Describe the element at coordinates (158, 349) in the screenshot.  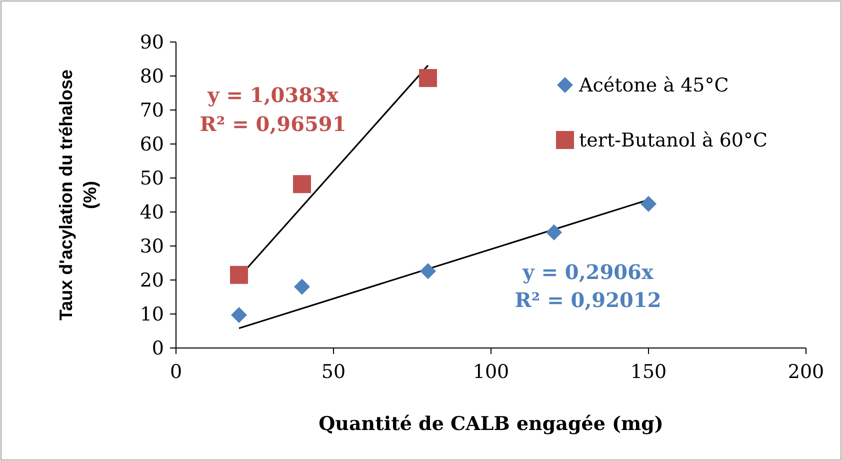
I see `y-tick-label: 0` at that location.